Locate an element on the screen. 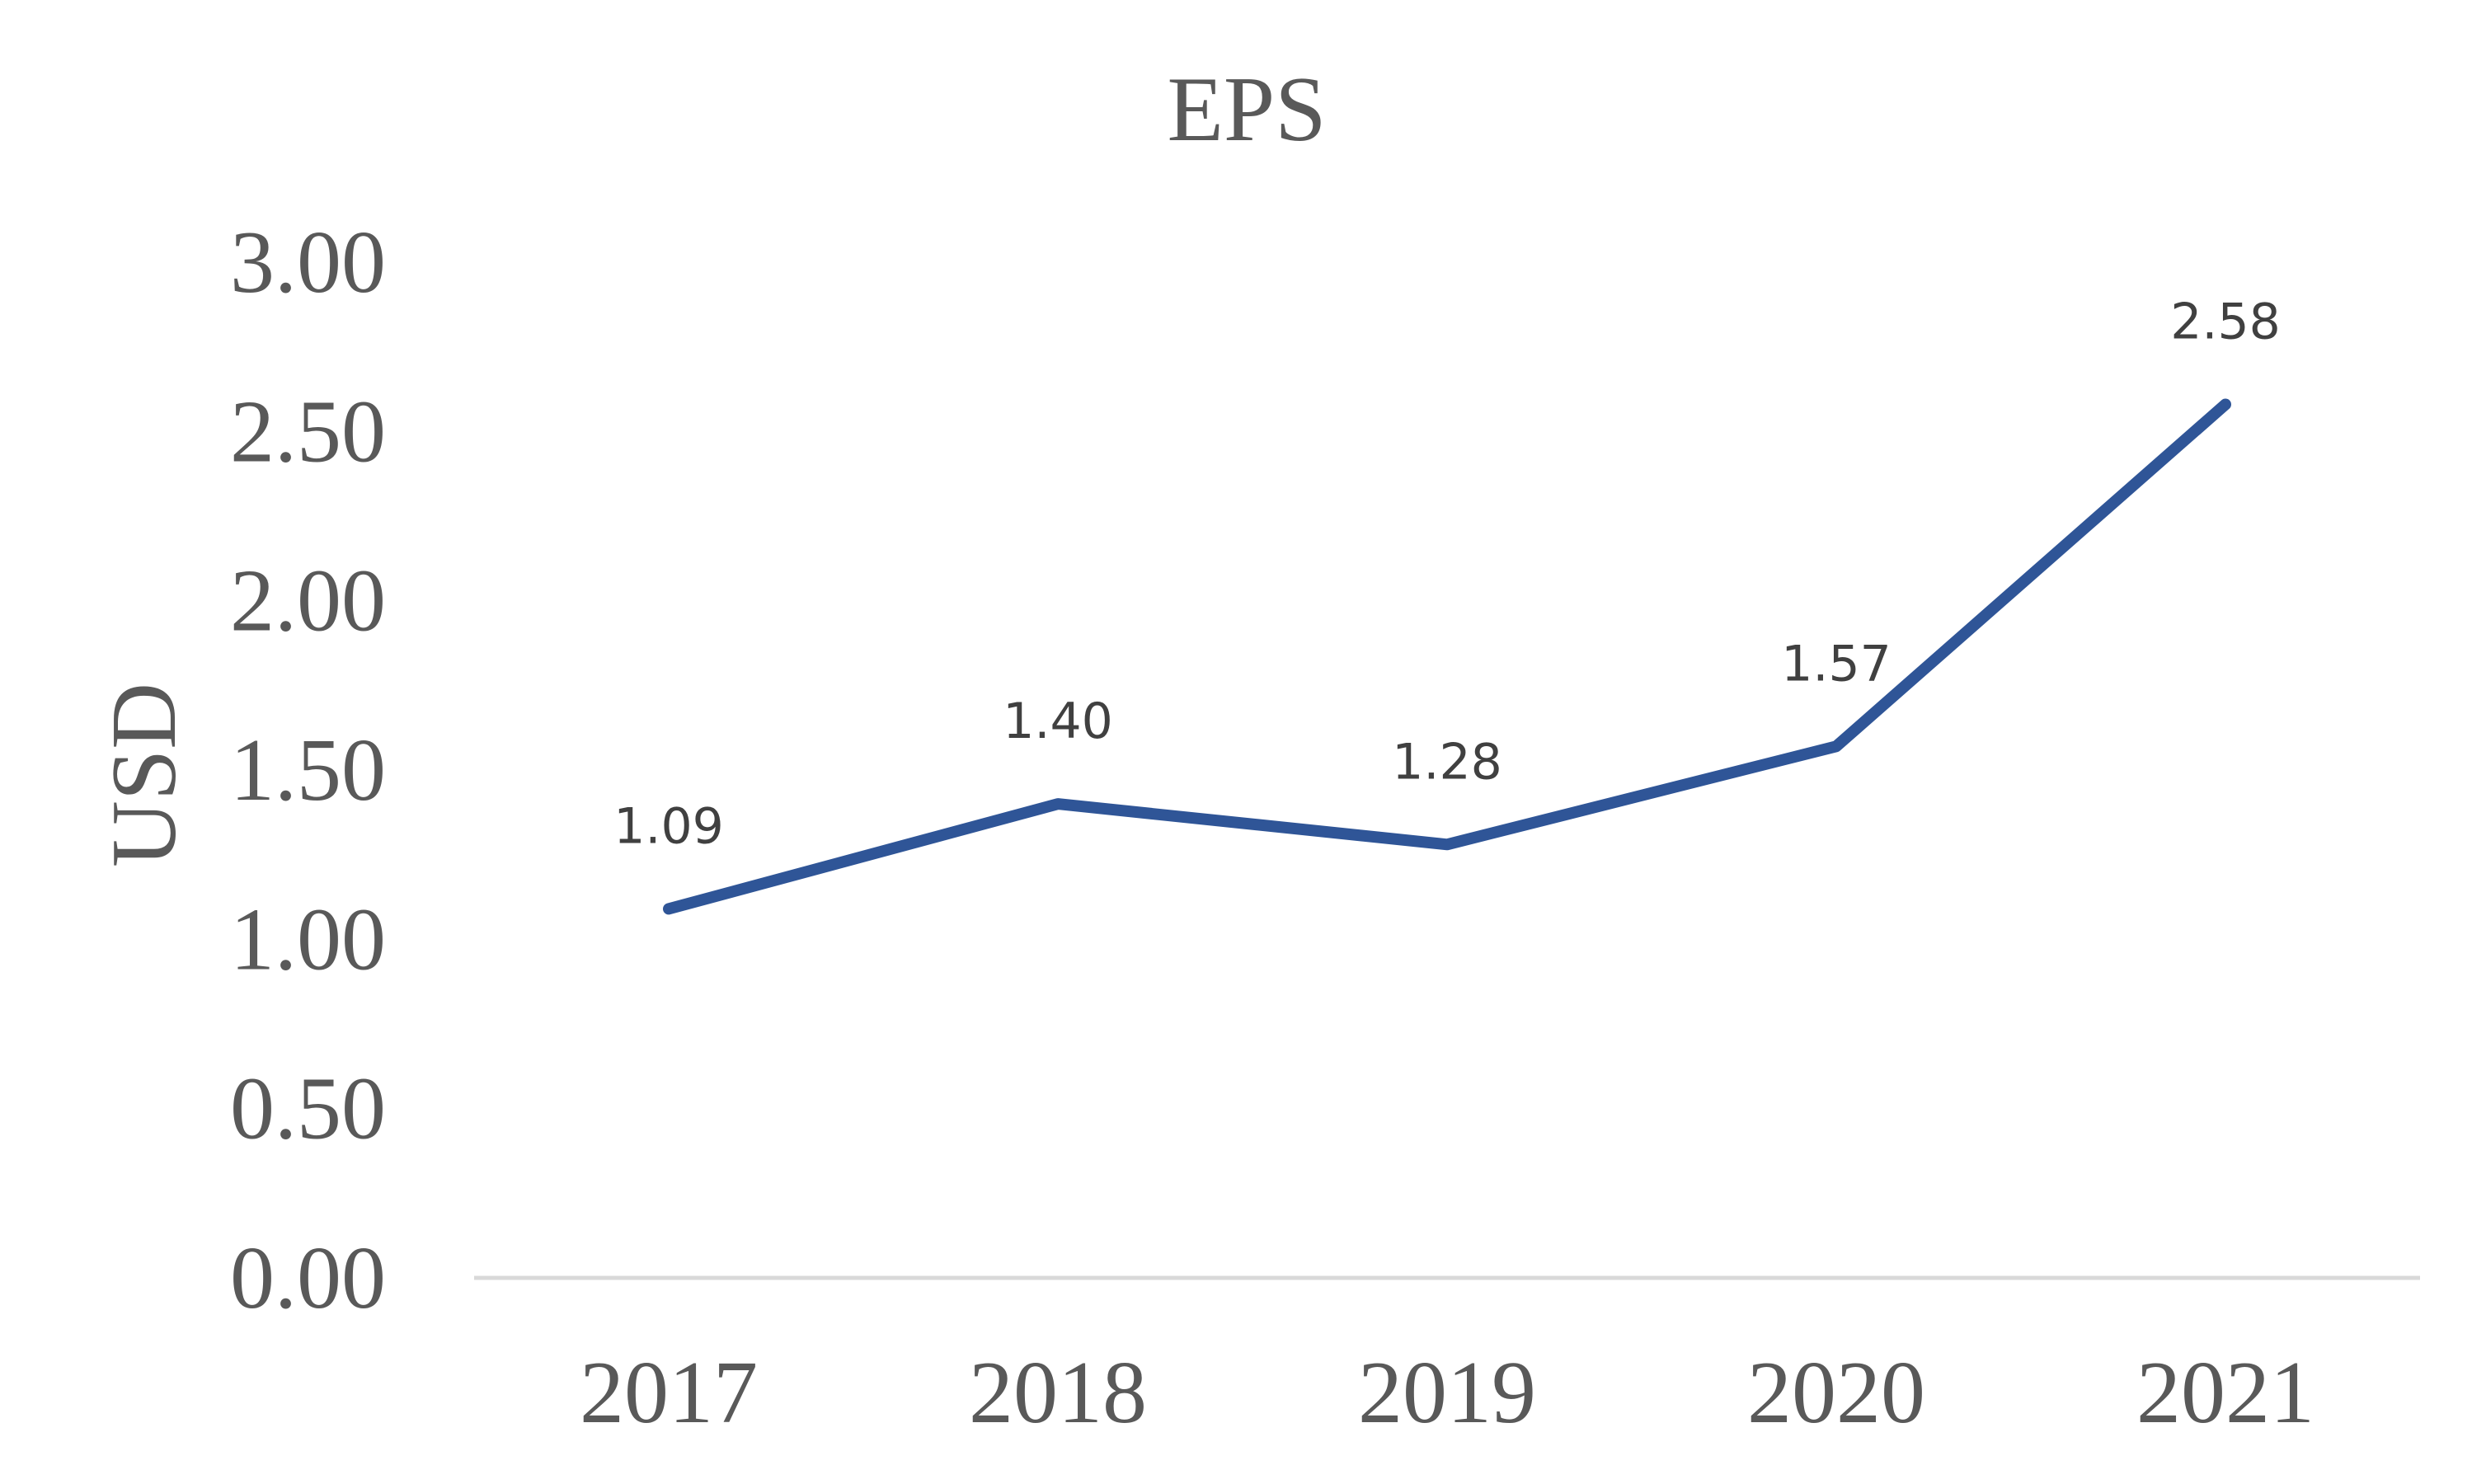  data-label: 2.58 is located at coordinates (2225, 321).